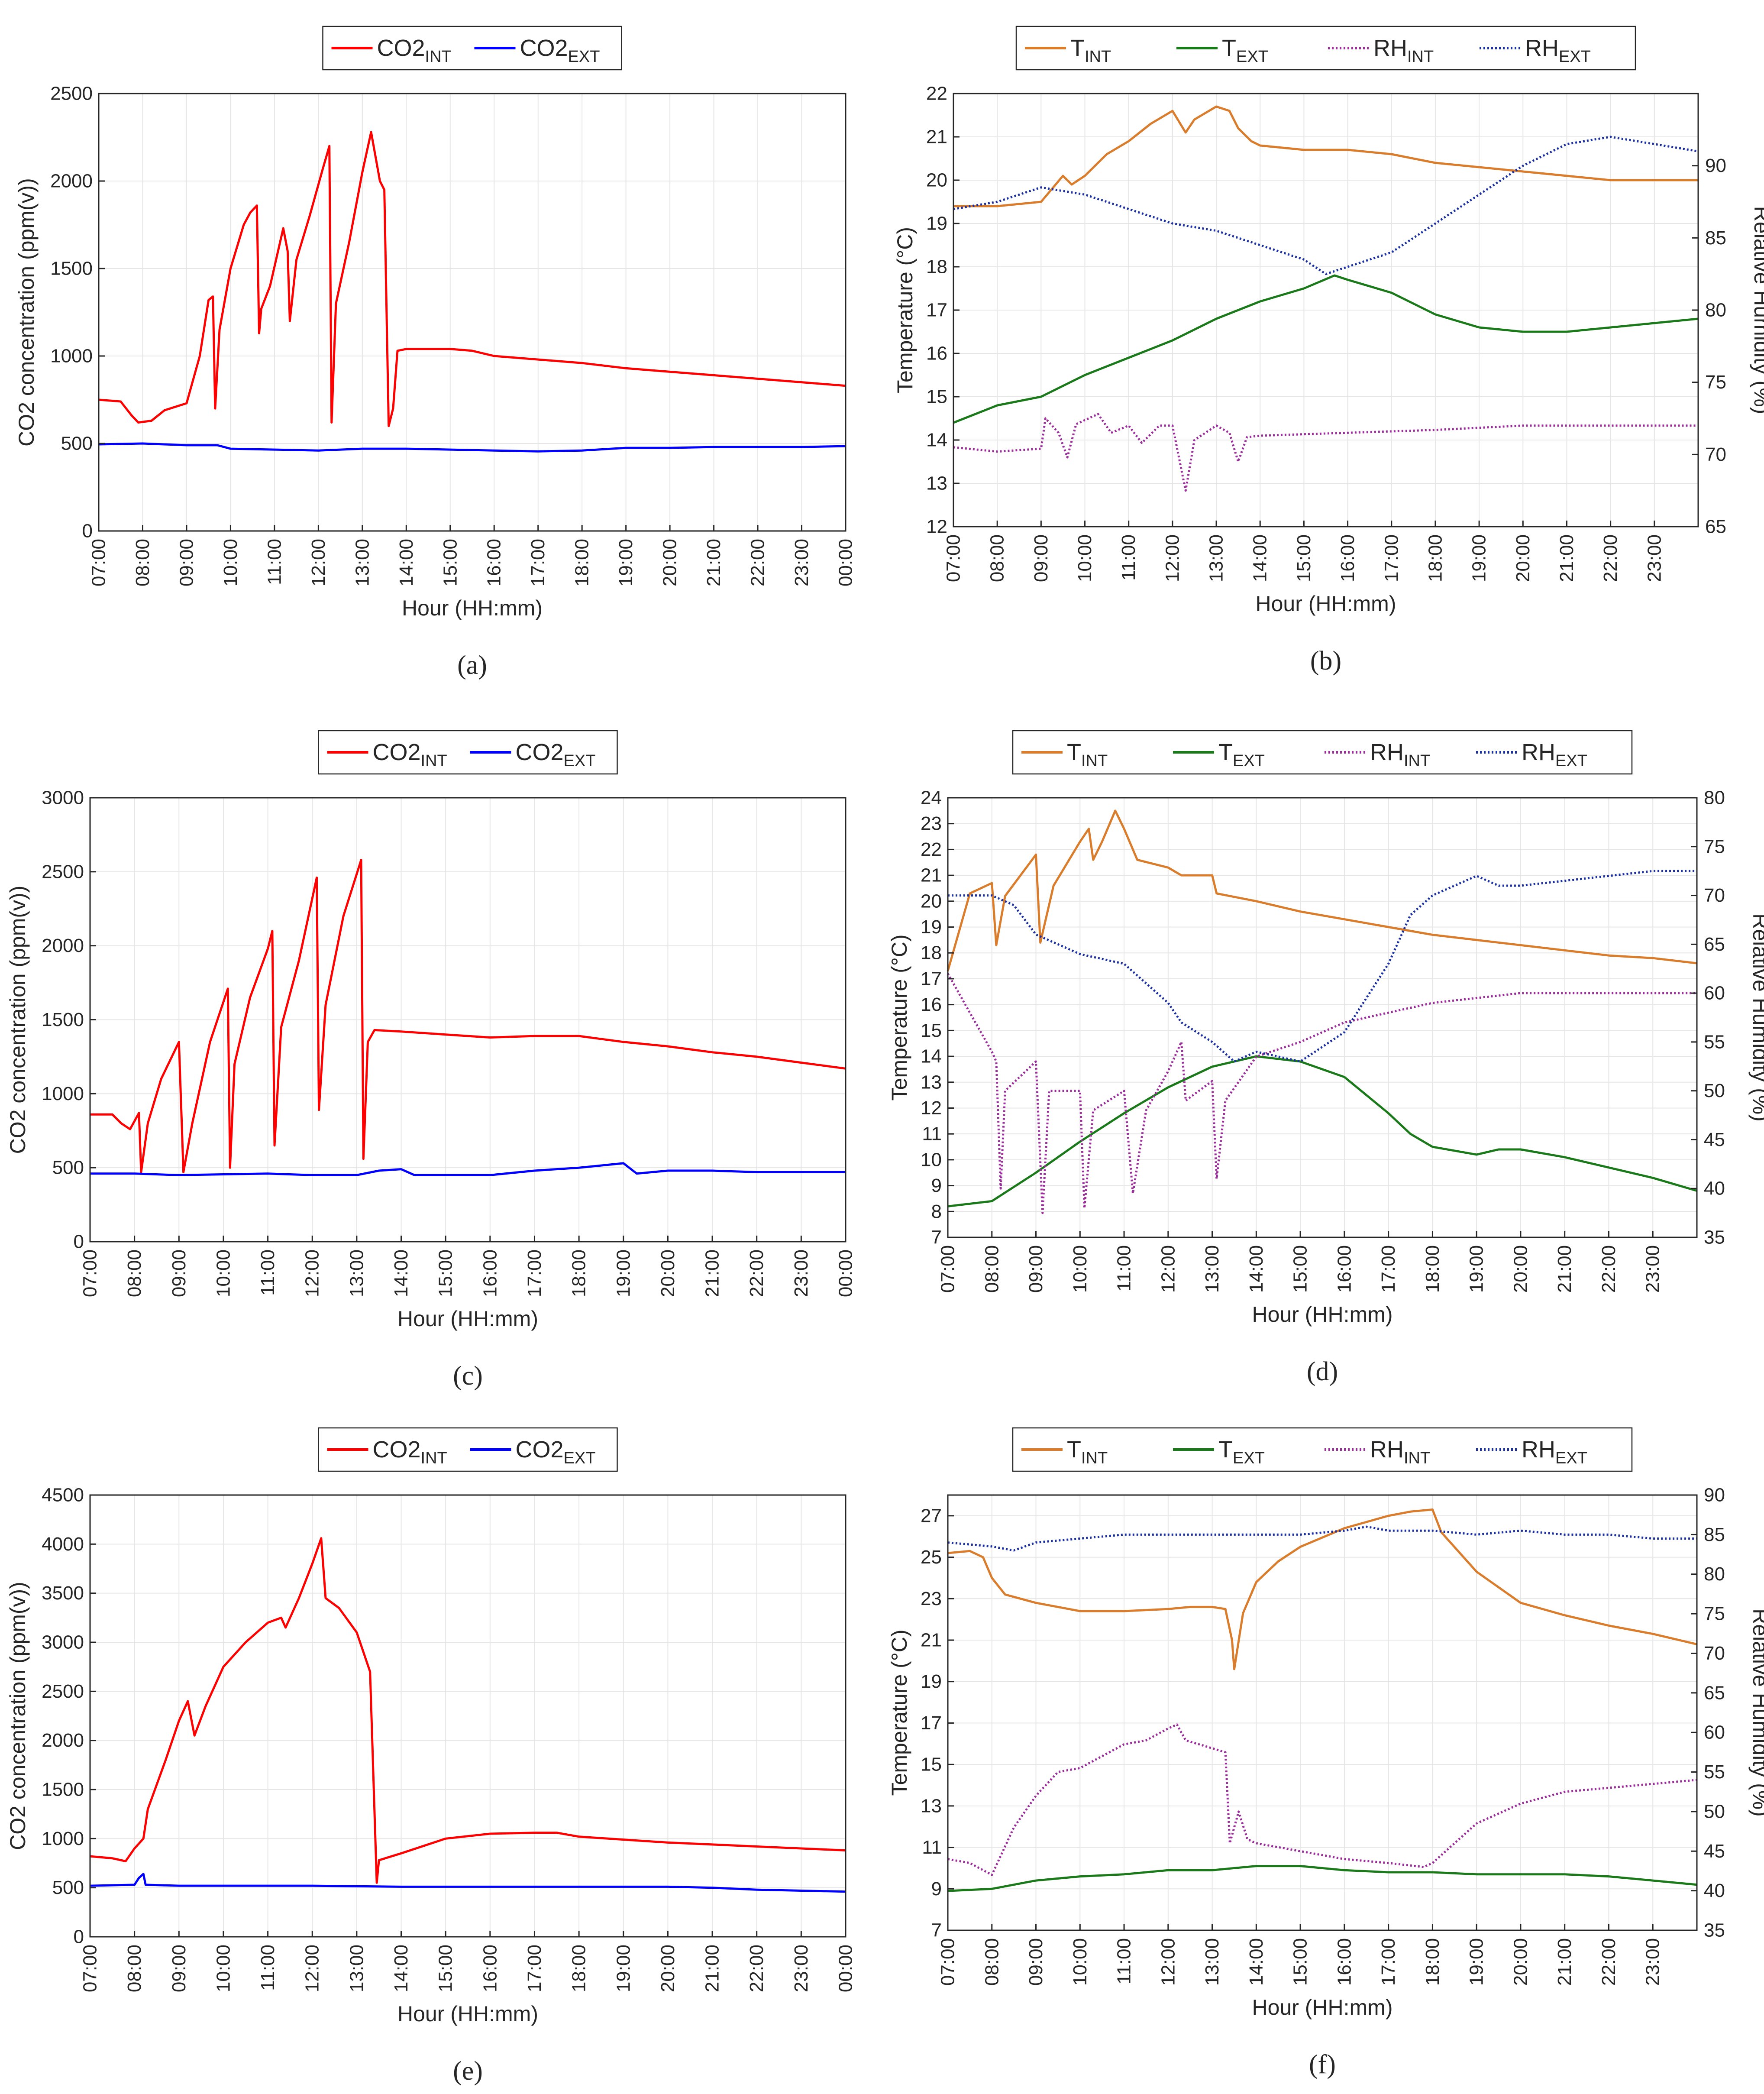  I want to click on y-tick-label: 11, so click(932, 1848).